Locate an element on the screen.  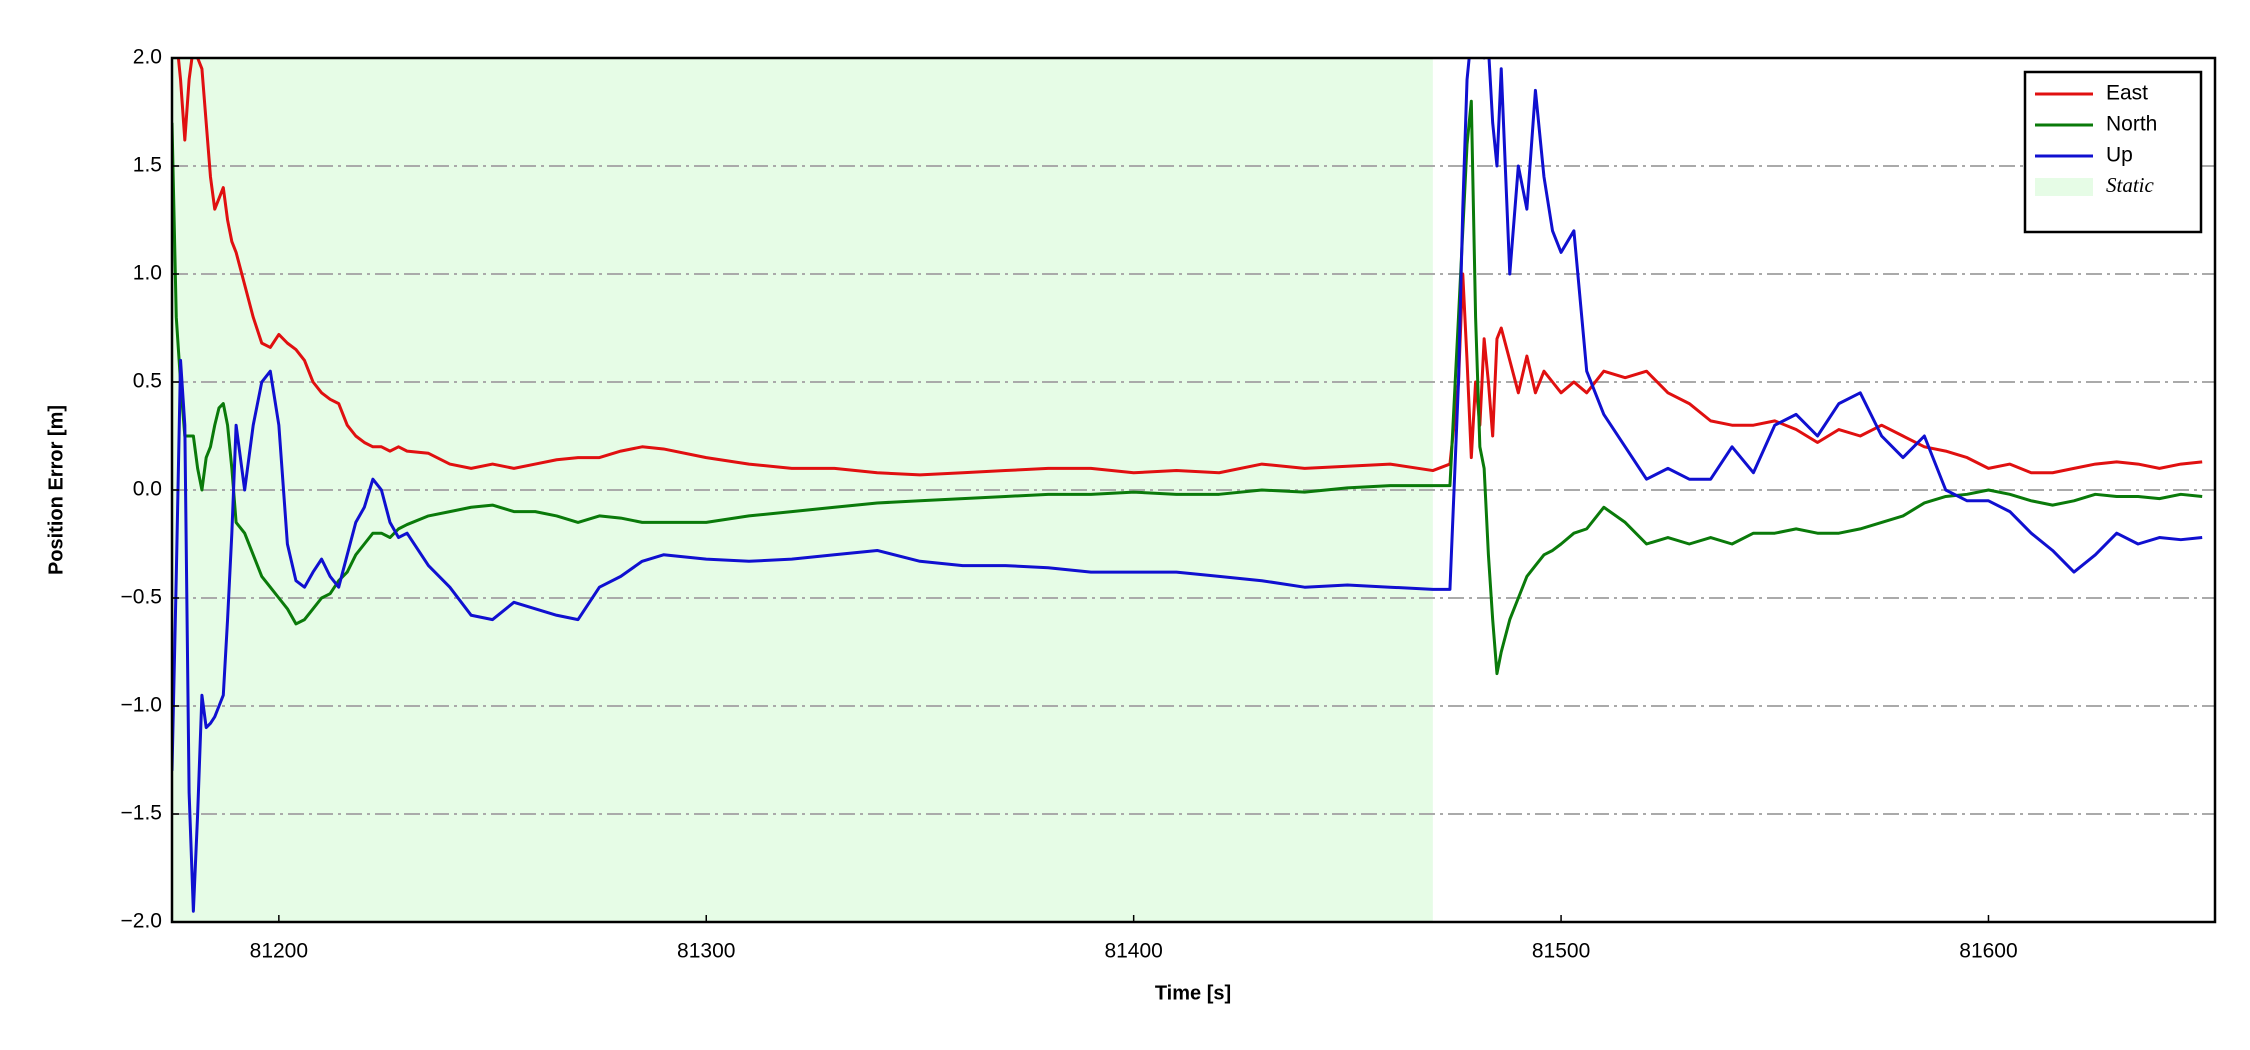
x-tick-label: 81500 is located at coordinates (1561, 951).